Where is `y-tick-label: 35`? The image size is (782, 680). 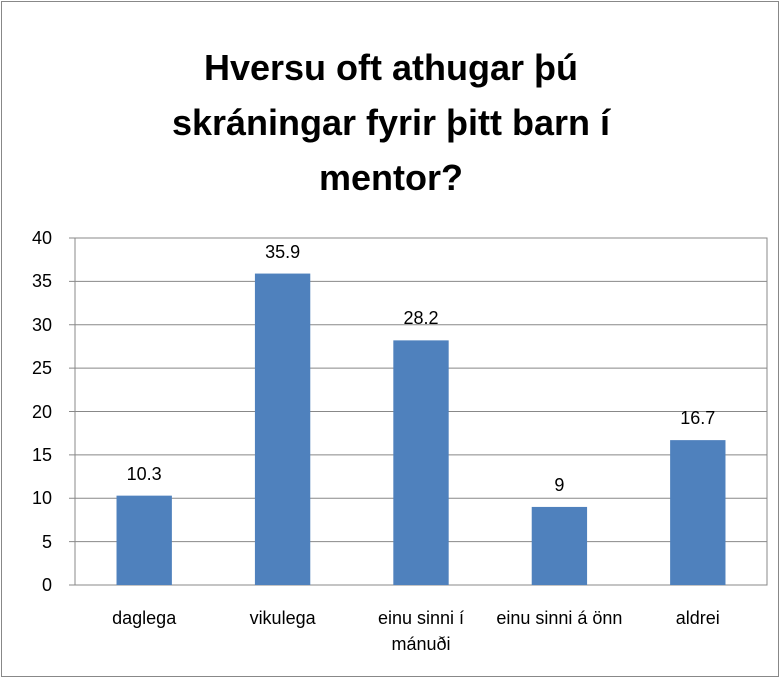
y-tick-label: 35 is located at coordinates (41, 281).